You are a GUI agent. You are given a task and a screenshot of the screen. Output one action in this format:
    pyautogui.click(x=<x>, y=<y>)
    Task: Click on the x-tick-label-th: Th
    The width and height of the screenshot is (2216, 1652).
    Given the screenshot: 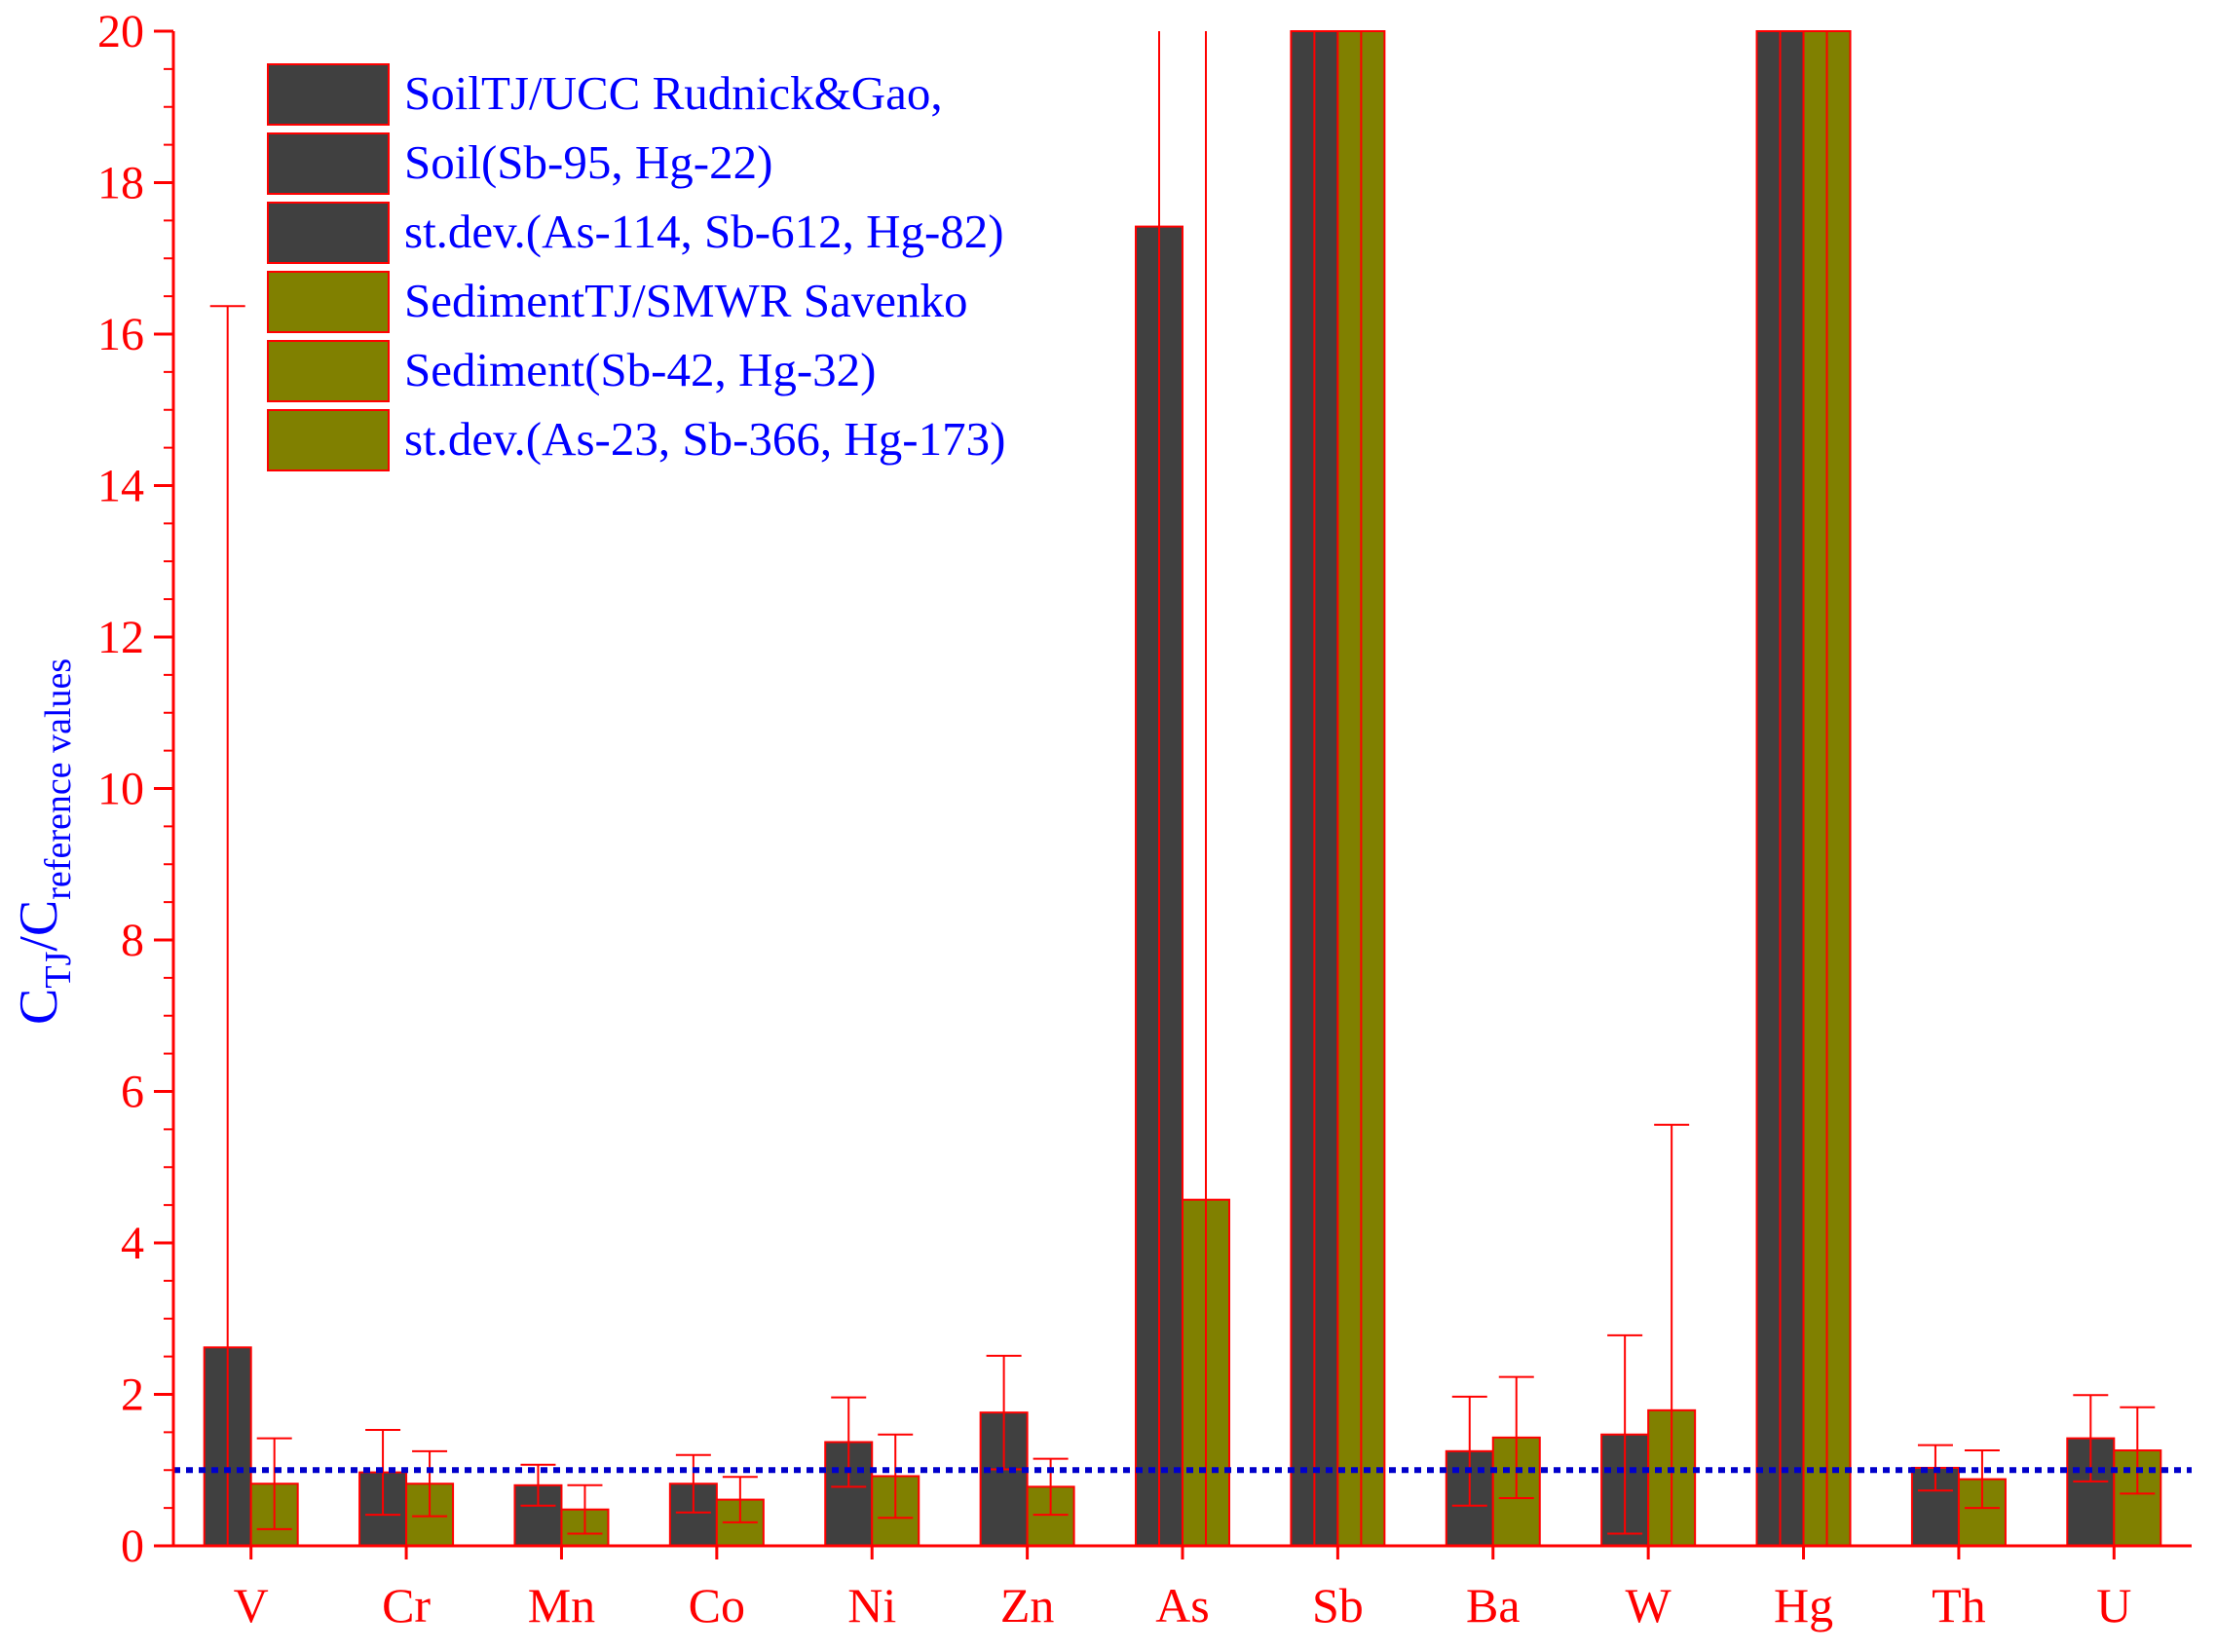 What is the action you would take?
    pyautogui.click(x=1959, y=1606)
    